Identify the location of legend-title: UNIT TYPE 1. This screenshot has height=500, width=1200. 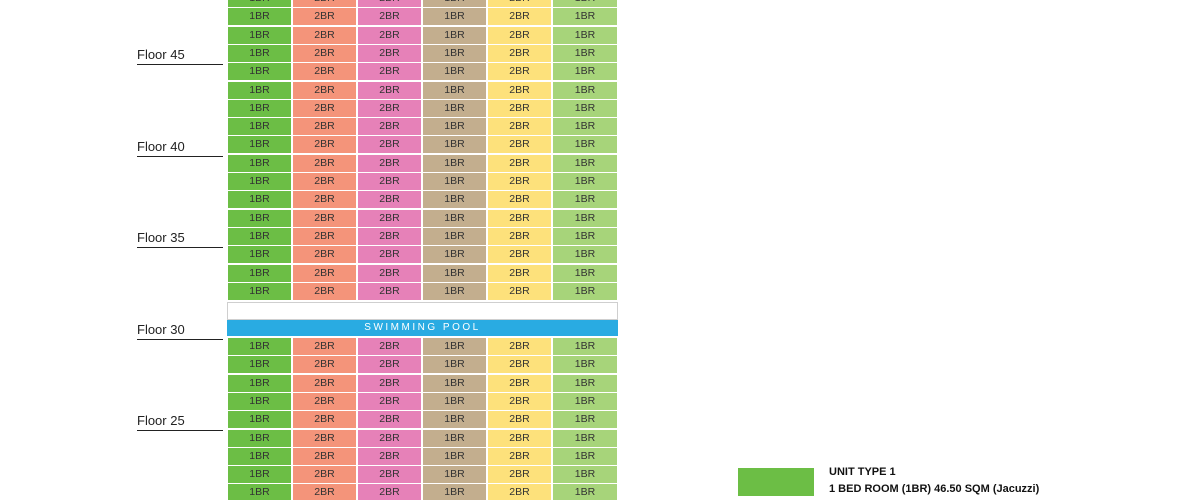
(862, 472).